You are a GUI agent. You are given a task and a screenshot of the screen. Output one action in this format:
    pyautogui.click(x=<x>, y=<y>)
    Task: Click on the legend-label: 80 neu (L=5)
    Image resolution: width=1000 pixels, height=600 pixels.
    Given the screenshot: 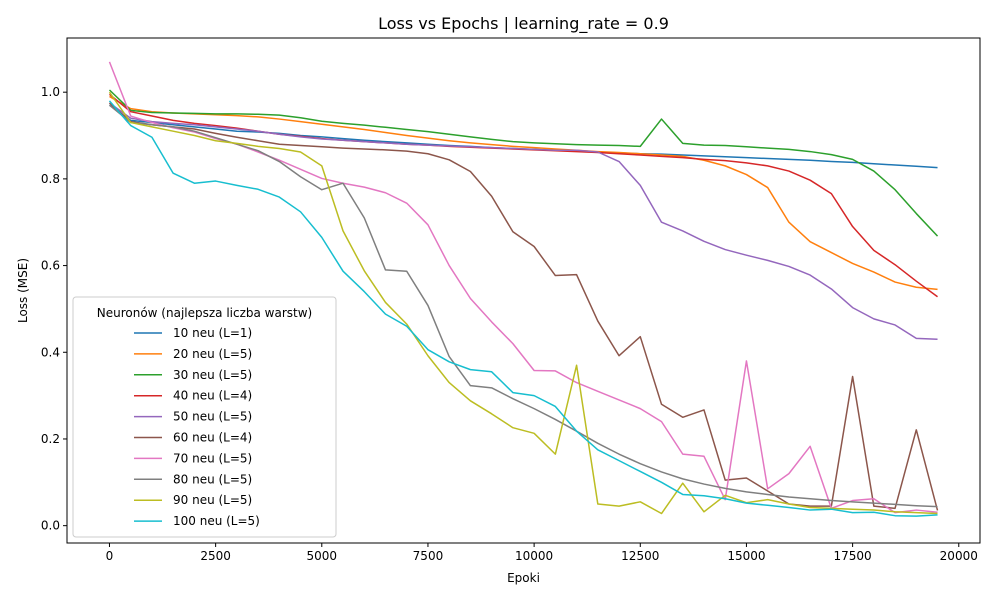 What is the action you would take?
    pyautogui.click(x=212, y=479)
    